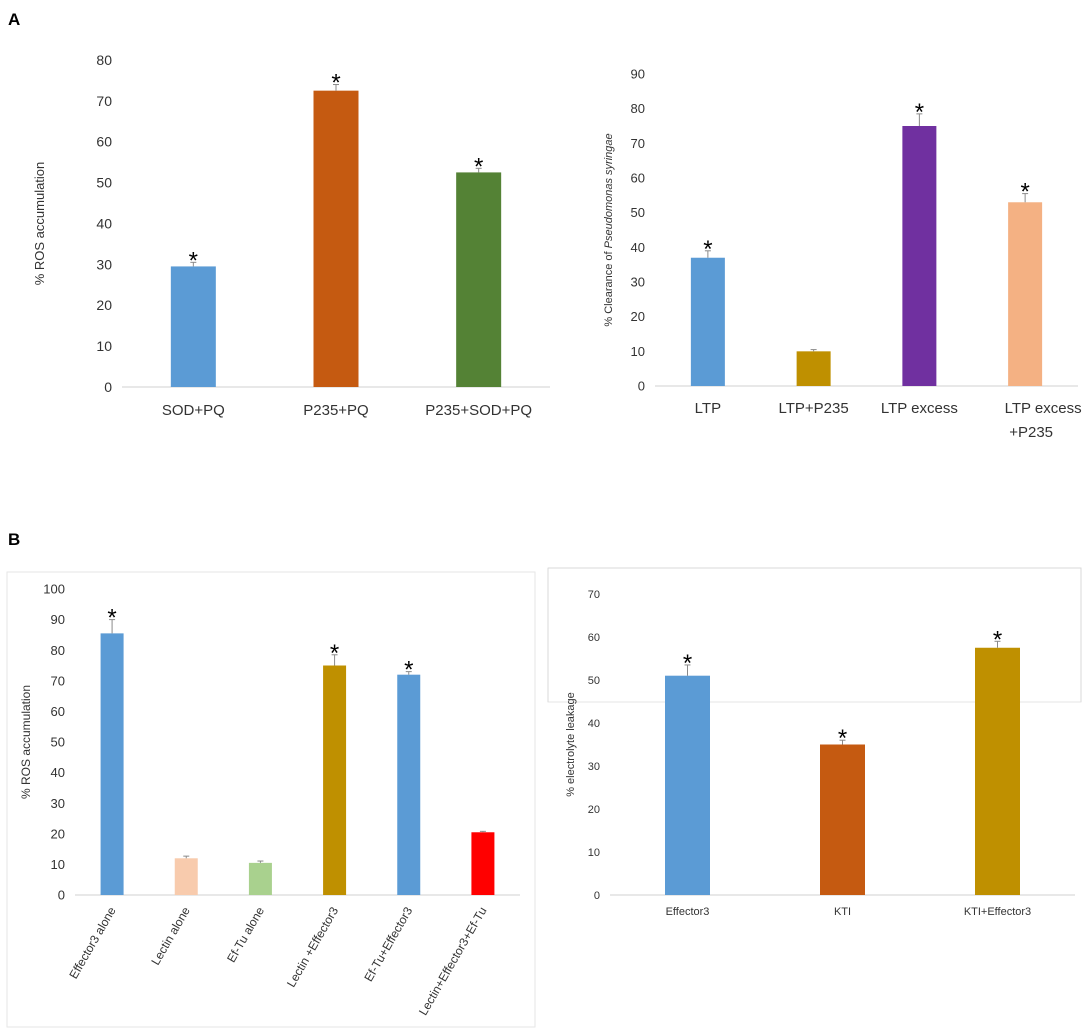 This screenshot has width=1084, height=1032. What do you see at coordinates (452, 961) in the screenshot?
I see `x-tick-label: Lectin+Effector3+Ef-Tu` at bounding box center [452, 961].